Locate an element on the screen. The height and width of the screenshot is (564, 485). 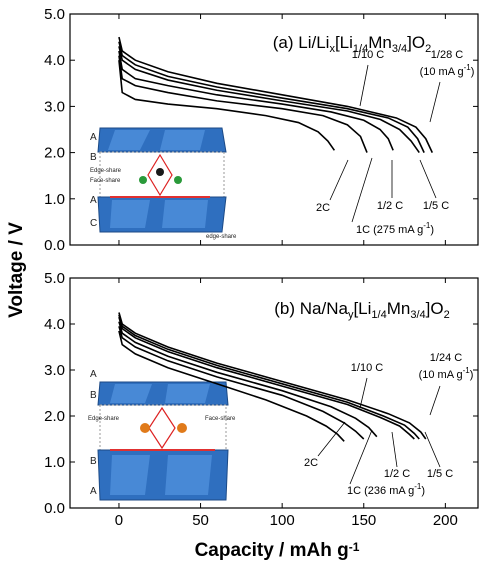
x-axis-label: Capacity / mAh g-1 is located at coordinates (277, 550).